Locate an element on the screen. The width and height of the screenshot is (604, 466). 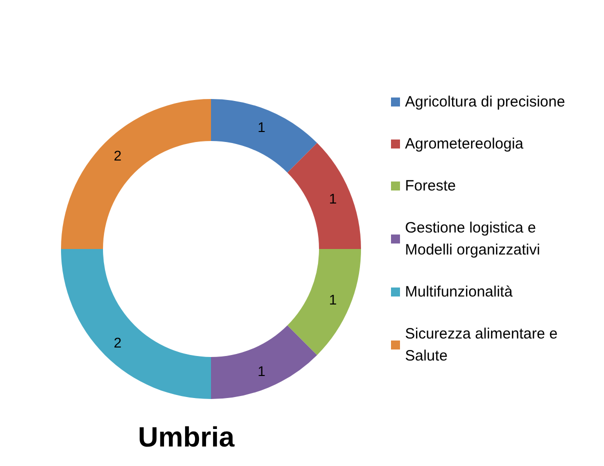
legend-label: Gestione logistica e Modelli organizzativi is located at coordinates (472, 239).